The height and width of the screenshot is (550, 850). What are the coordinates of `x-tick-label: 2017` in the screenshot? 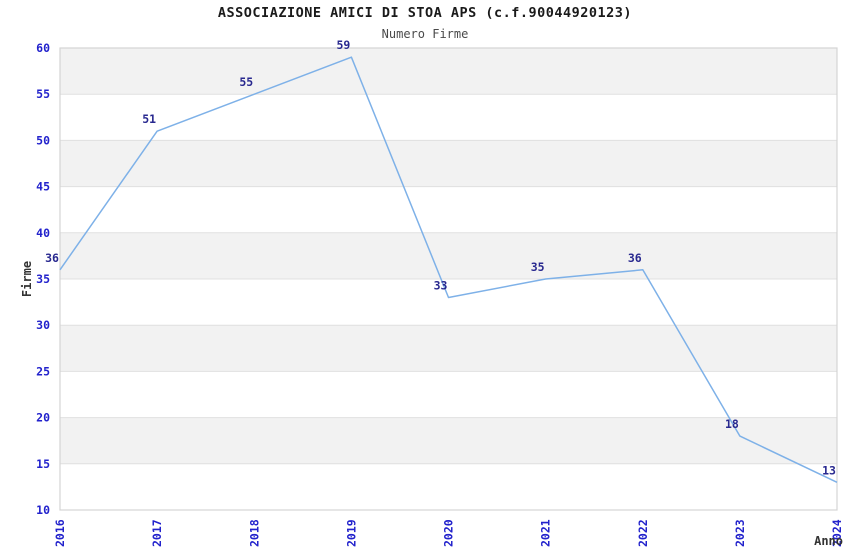 It's located at (157, 533).